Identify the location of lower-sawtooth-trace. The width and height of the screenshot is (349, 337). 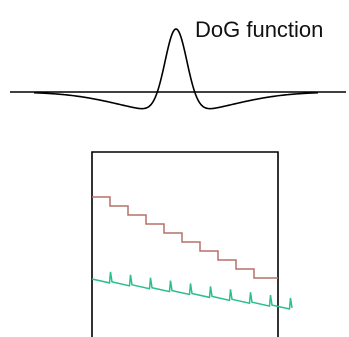
(192, 290).